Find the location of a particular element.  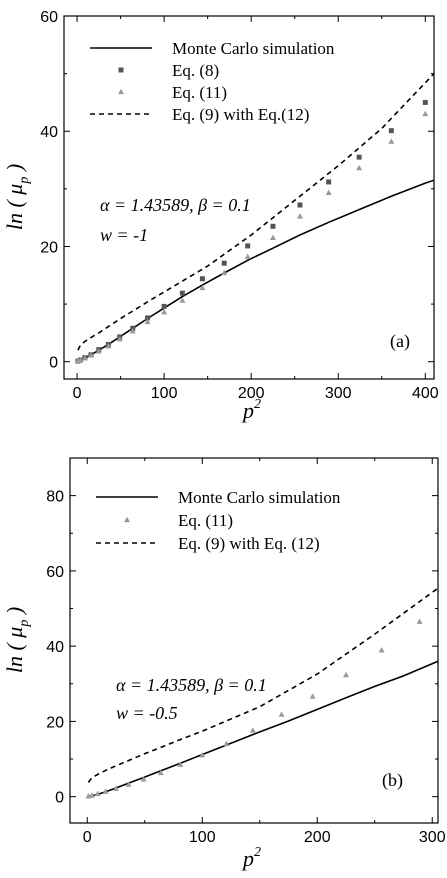

legend-label: Eq. (9) with Eq. (12) is located at coordinates (249, 543).